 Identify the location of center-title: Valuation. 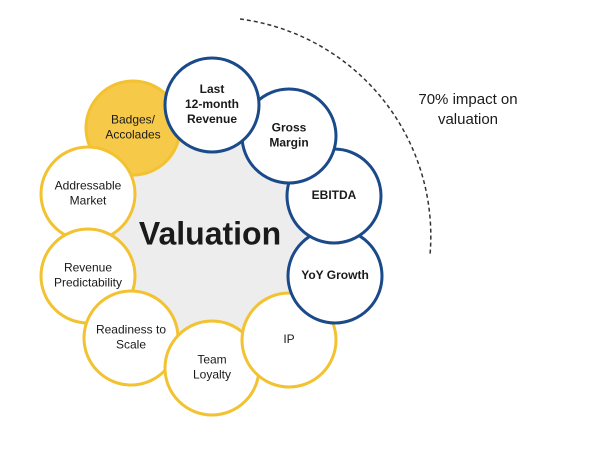
(210, 233).